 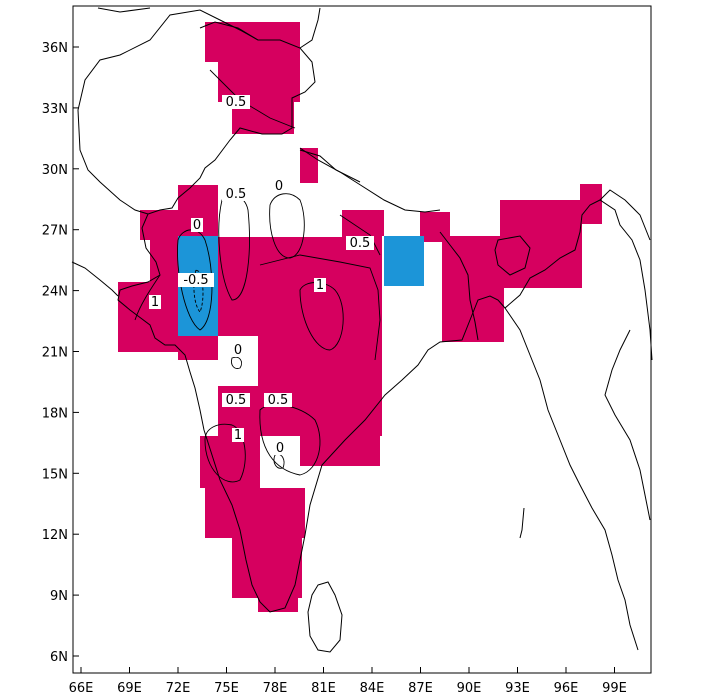 What do you see at coordinates (614, 688) in the screenshot?
I see `x-tick-label: 99E` at bounding box center [614, 688].